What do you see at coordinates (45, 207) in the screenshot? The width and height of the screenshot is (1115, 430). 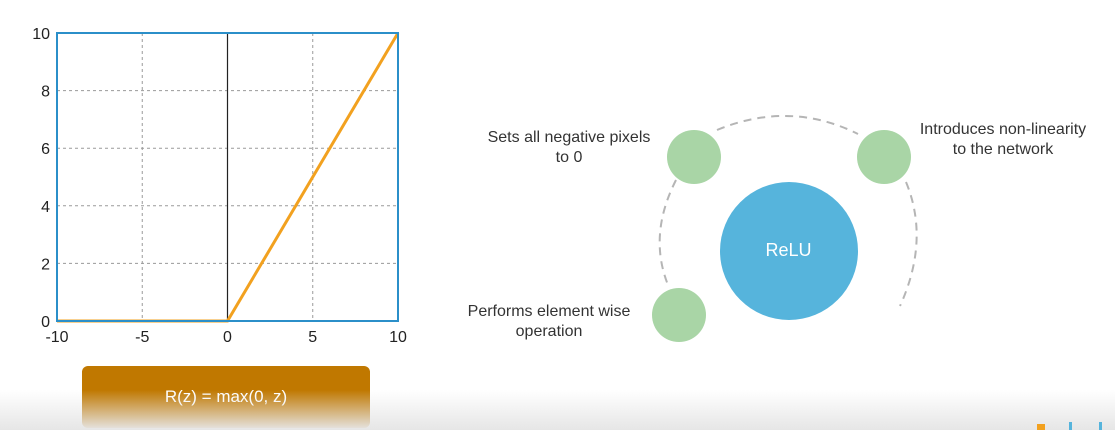 I see `y-tick-label: 4` at bounding box center [45, 207].